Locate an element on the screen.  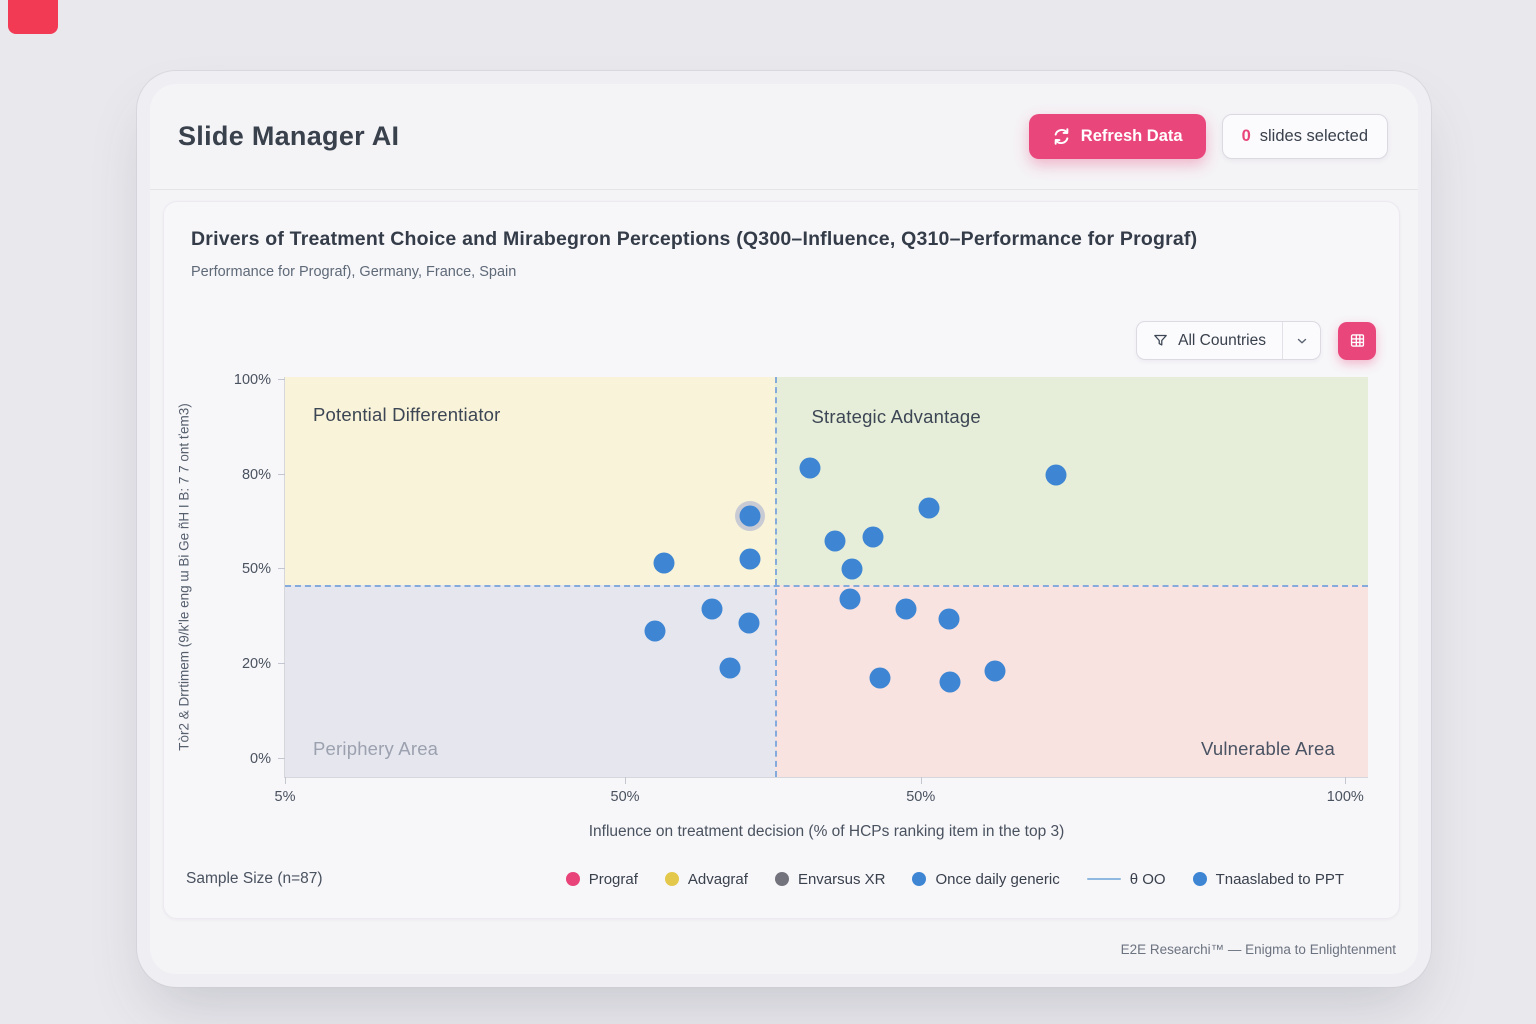
legend-item: Envarsus XR is located at coordinates (830, 879).